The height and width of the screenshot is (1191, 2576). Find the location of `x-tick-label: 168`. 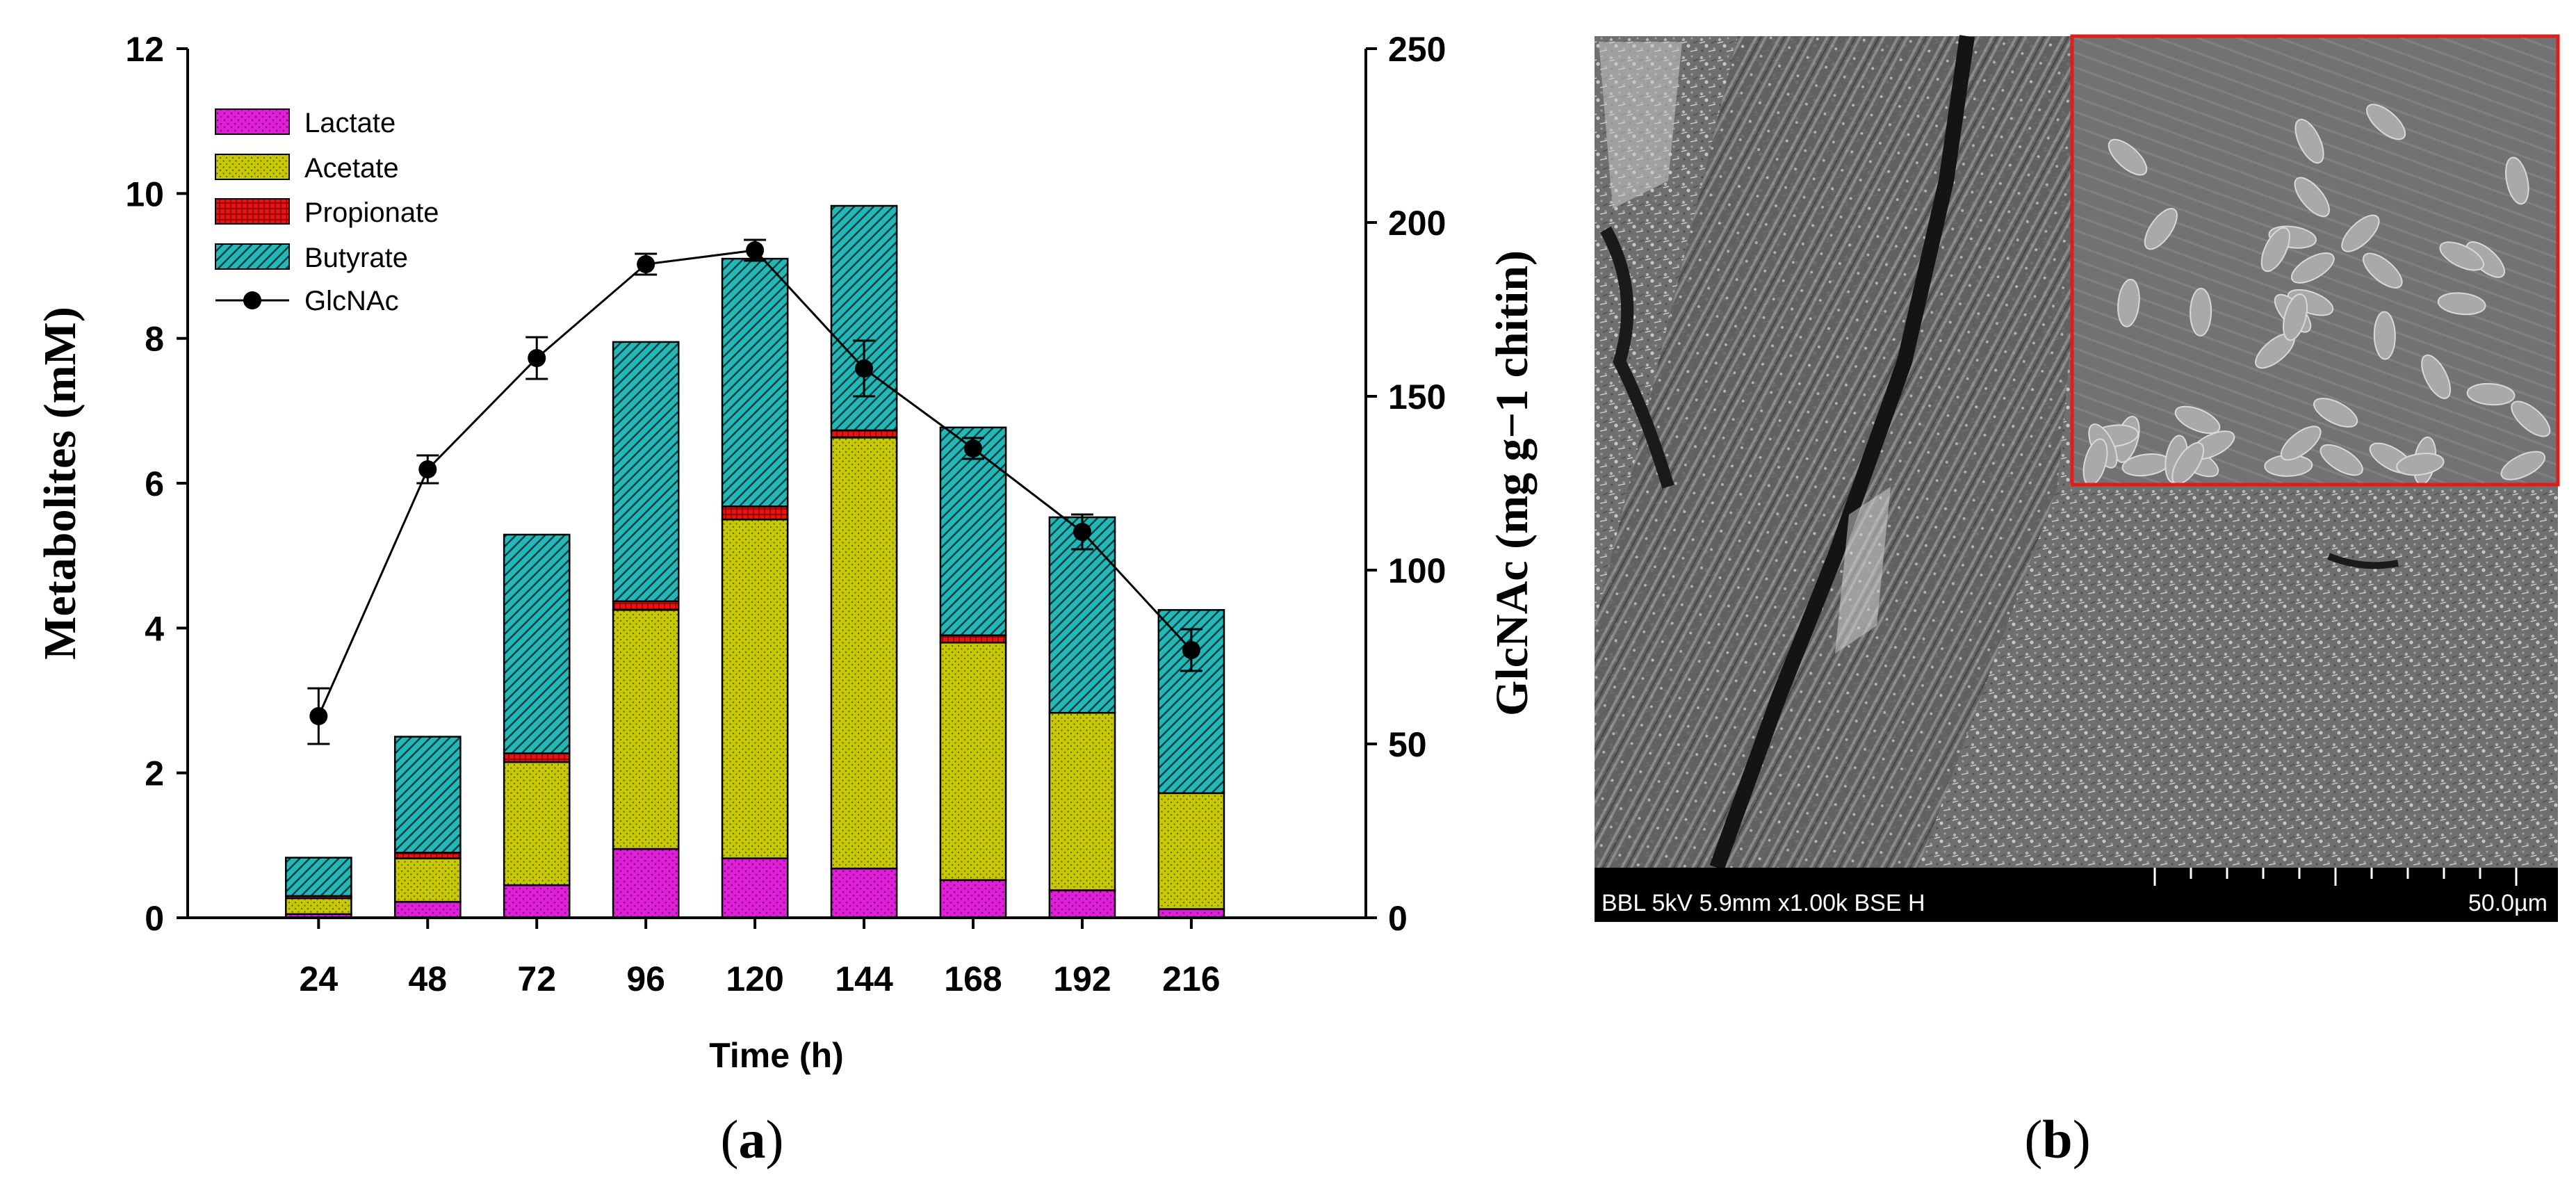

x-tick-label: 168 is located at coordinates (973, 978).